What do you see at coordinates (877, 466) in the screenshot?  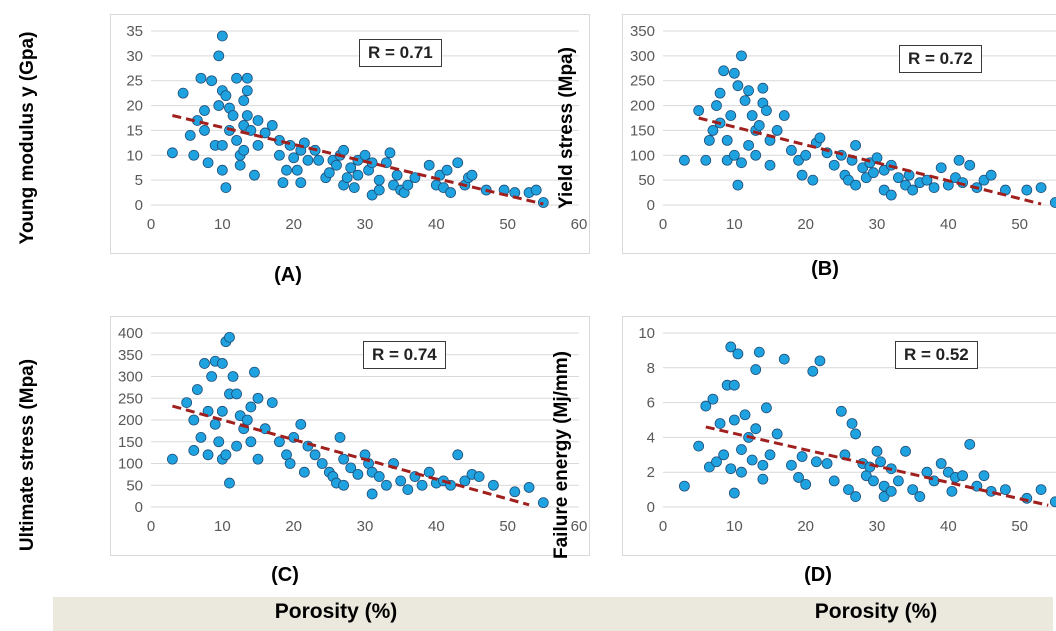 I see `trendline-d` at bounding box center [877, 466].